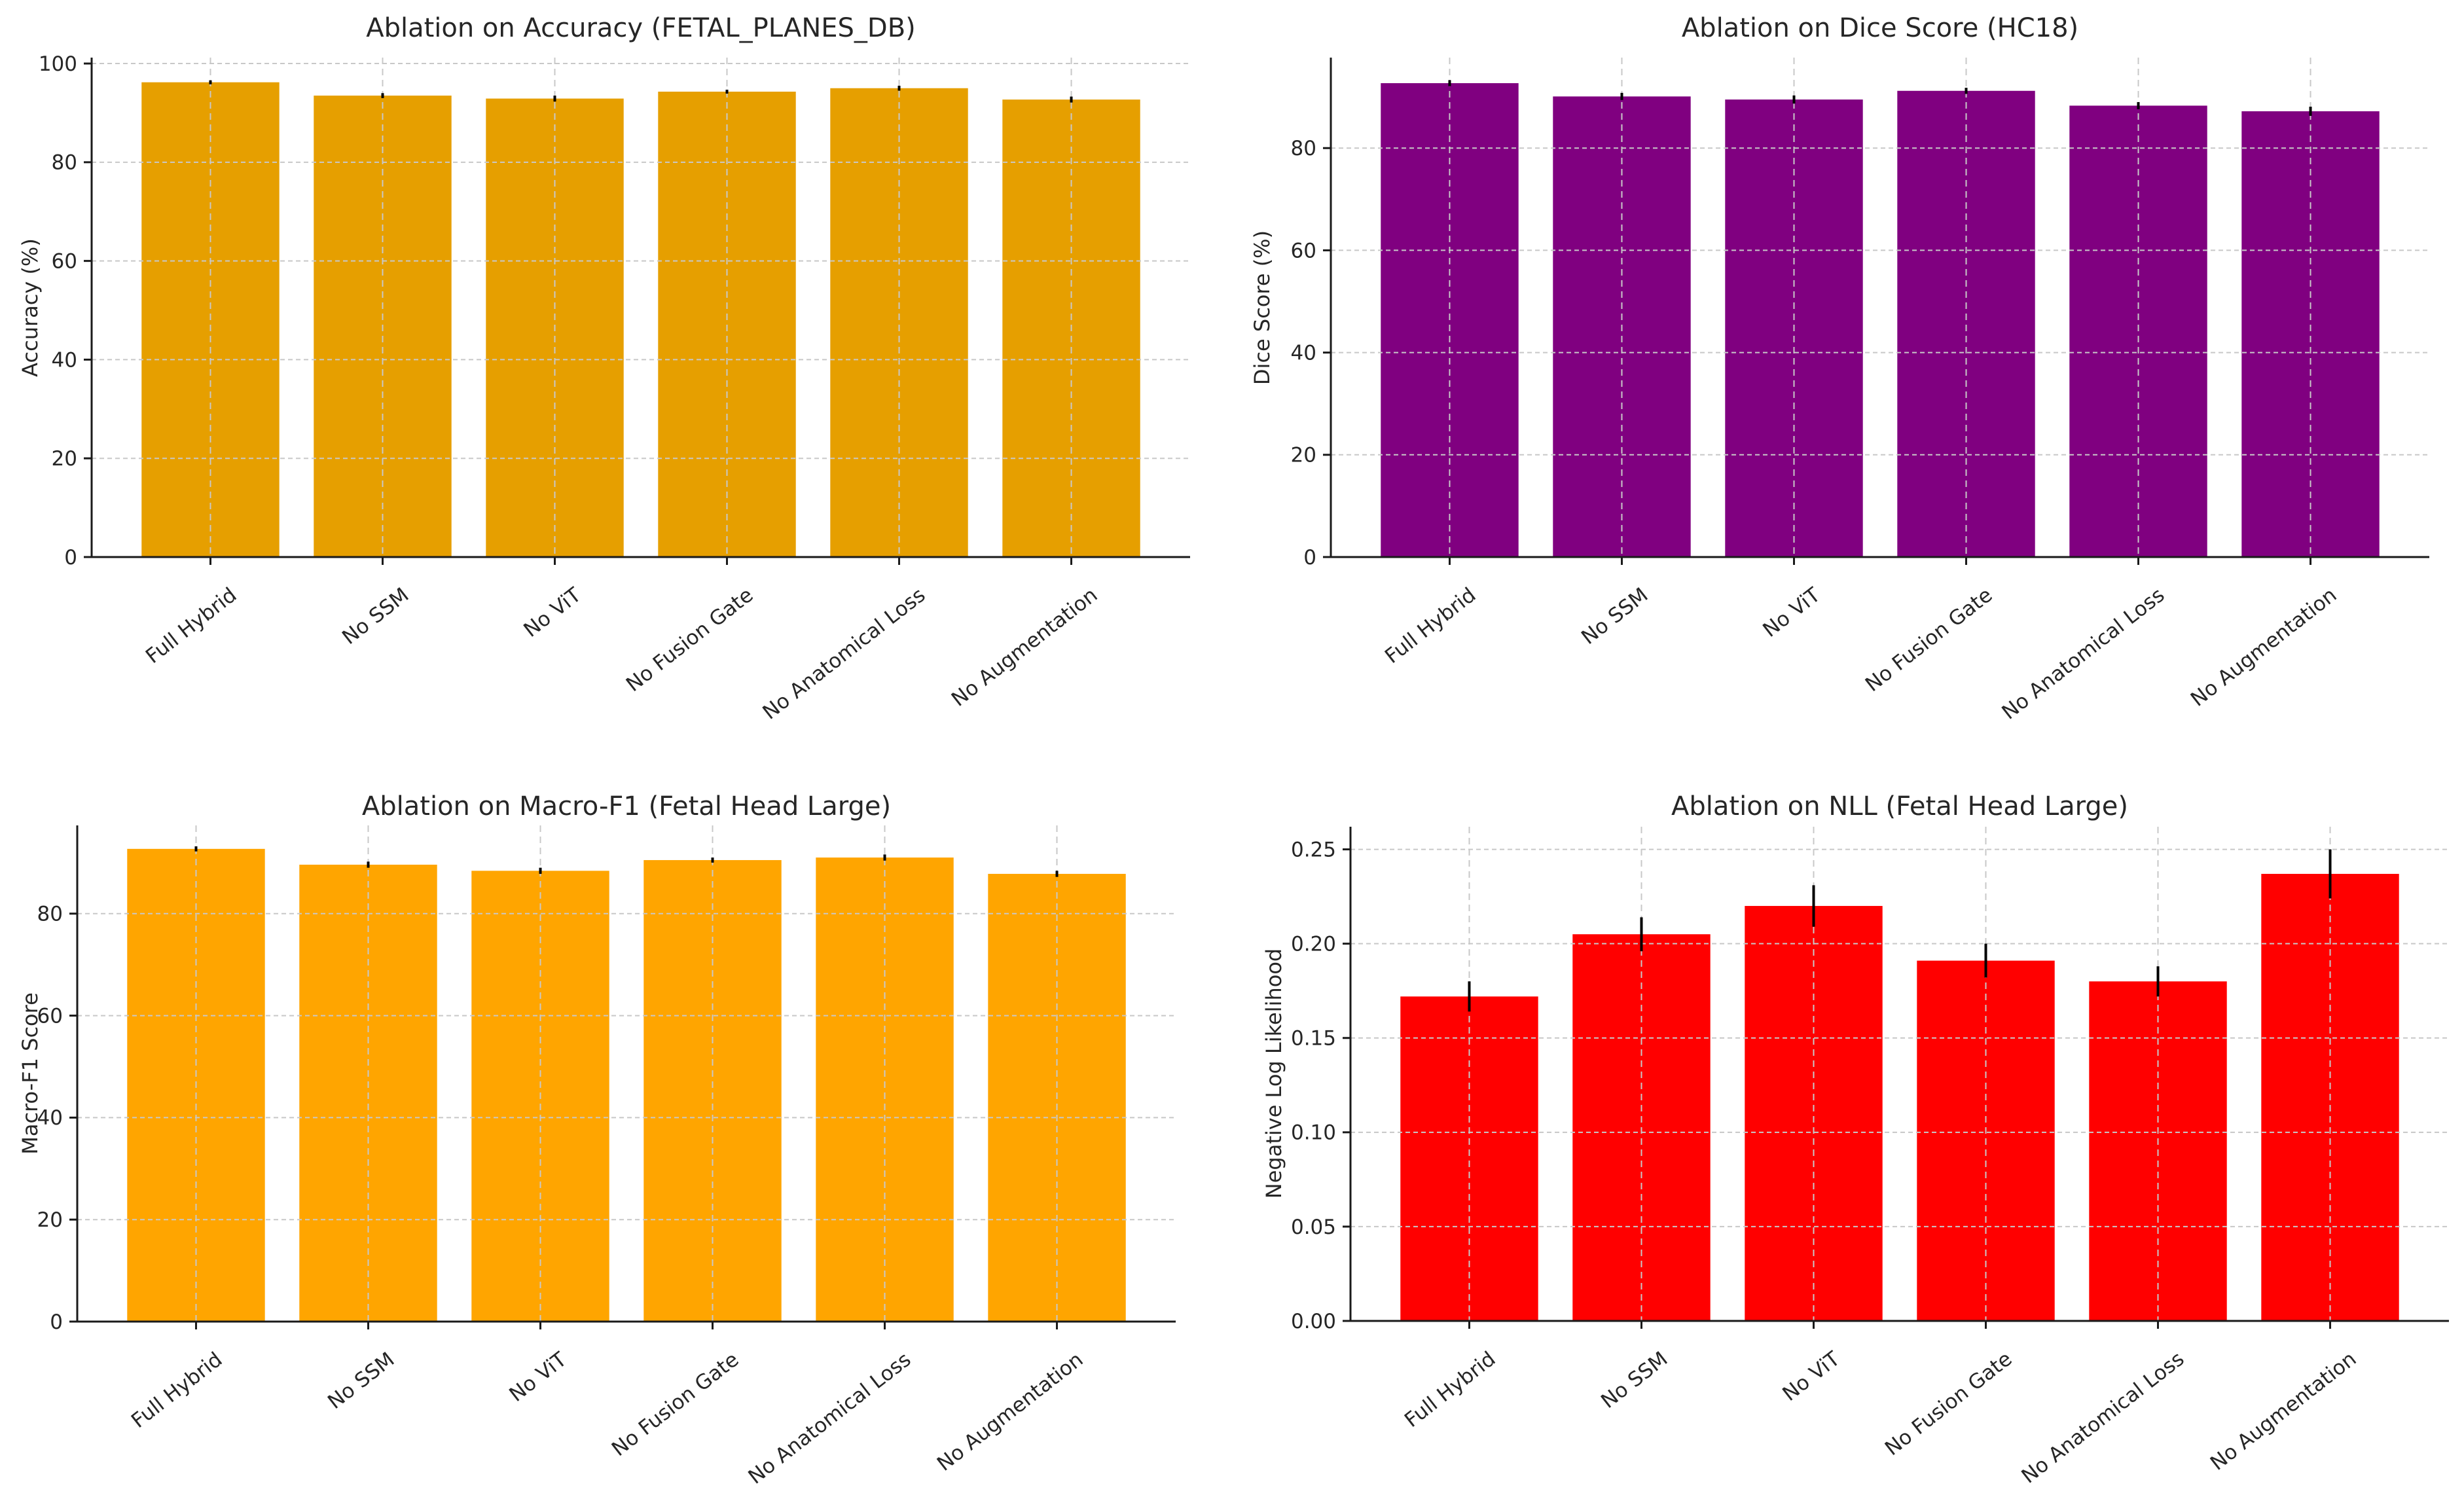 The image size is (2464, 1497). Describe the element at coordinates (1899, 806) in the screenshot. I see `chart-title: Ablation on NLL (Fetal Head Large)` at that location.